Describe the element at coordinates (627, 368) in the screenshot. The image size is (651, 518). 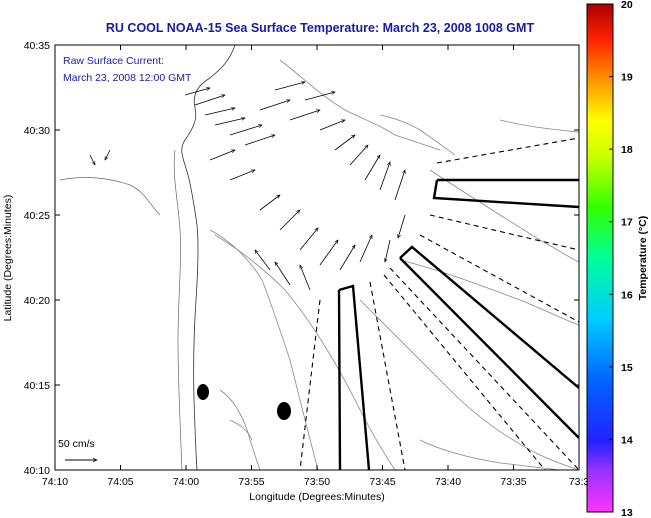
I see `colorbar-tick-label: 15` at that location.